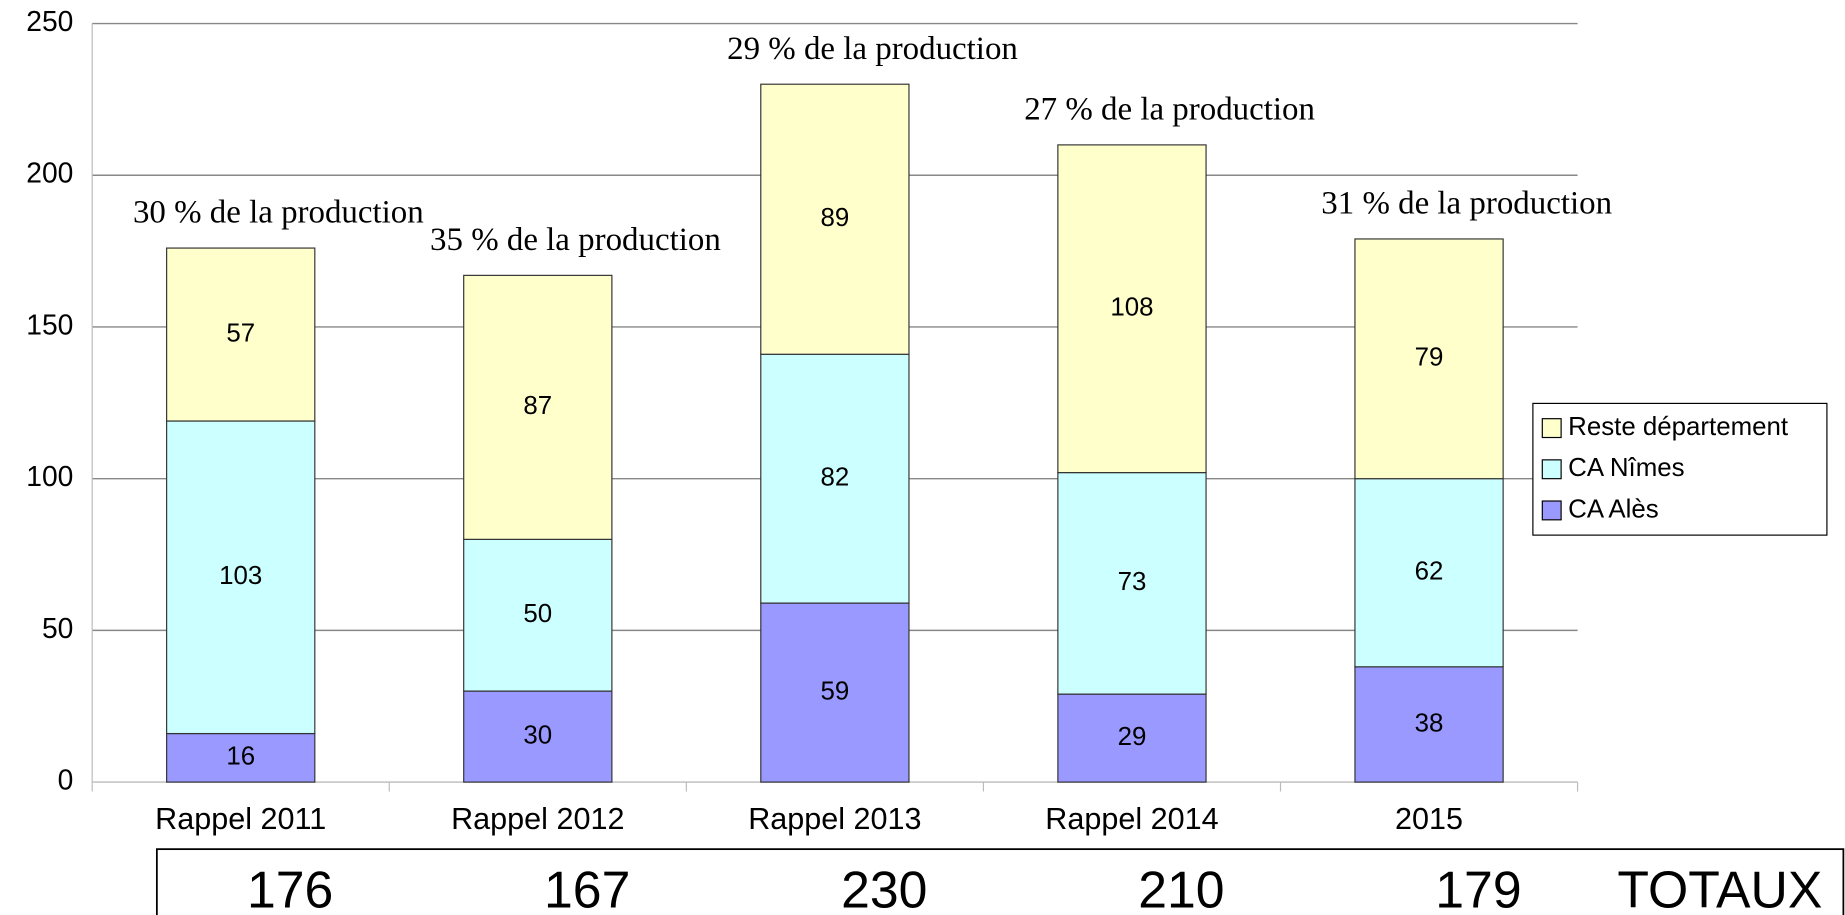  I want to click on data-label: 50, so click(537, 614).